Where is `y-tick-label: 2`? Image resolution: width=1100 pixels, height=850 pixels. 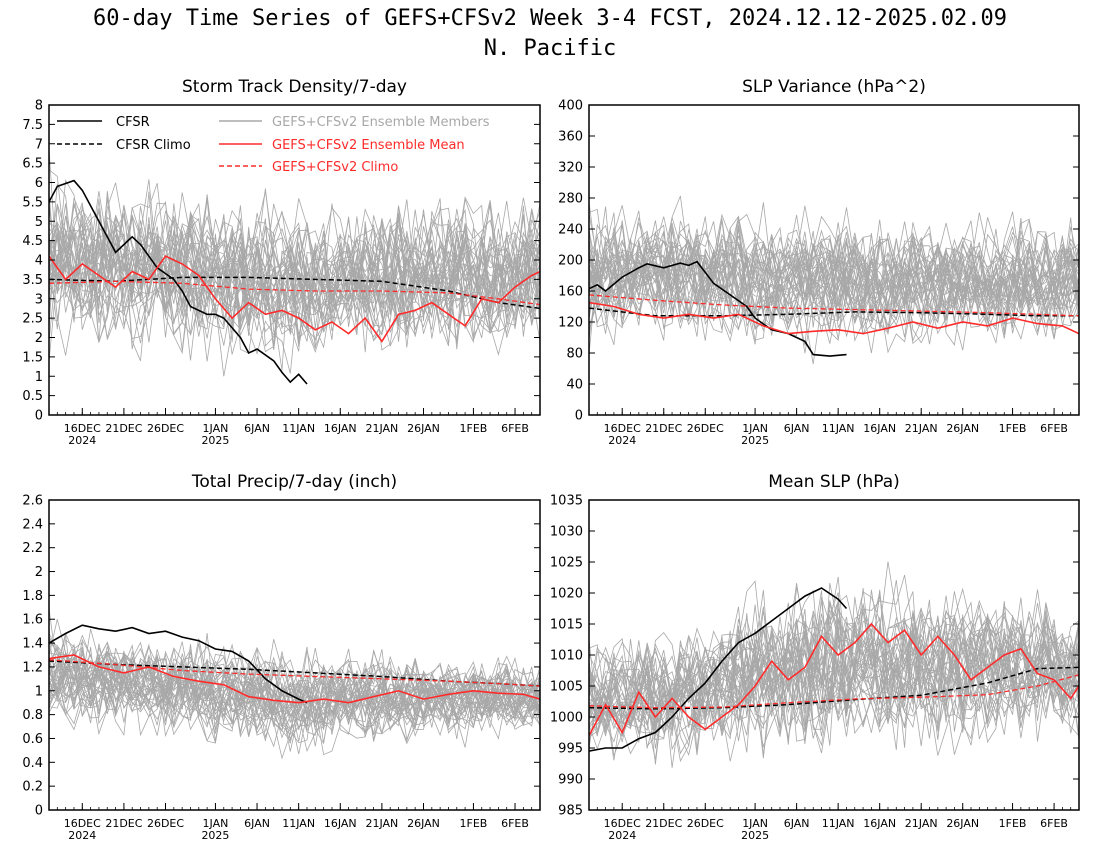 y-tick-label: 2 is located at coordinates (39, 572).